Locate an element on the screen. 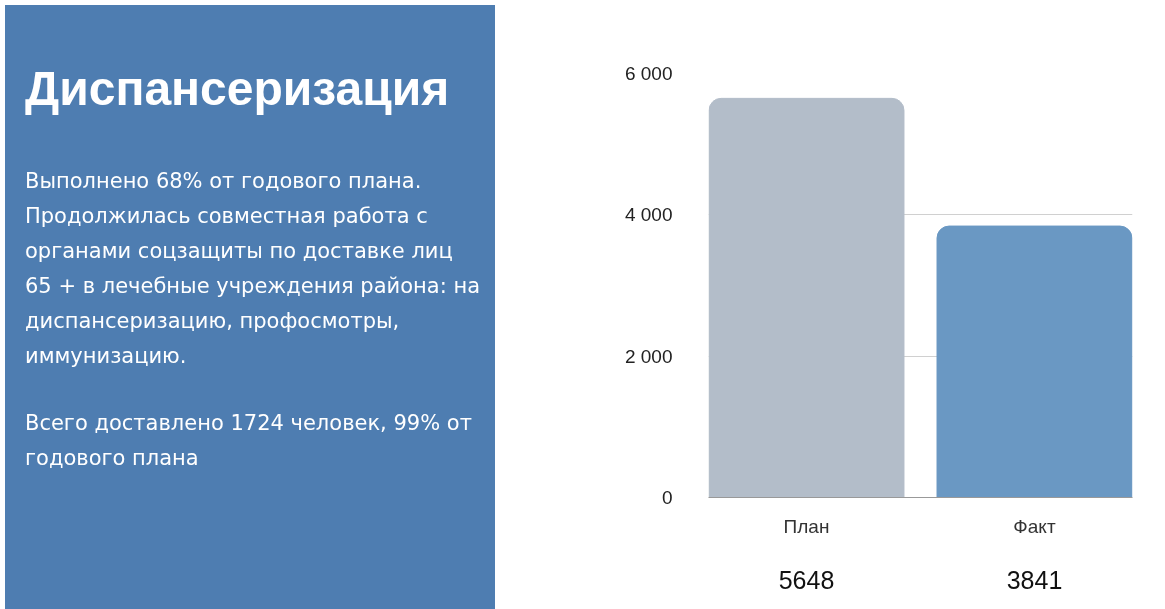 The image size is (1165, 609). text: Всего доставлено 1724 человек, 99% от годового плана is located at coordinates (249, 440).